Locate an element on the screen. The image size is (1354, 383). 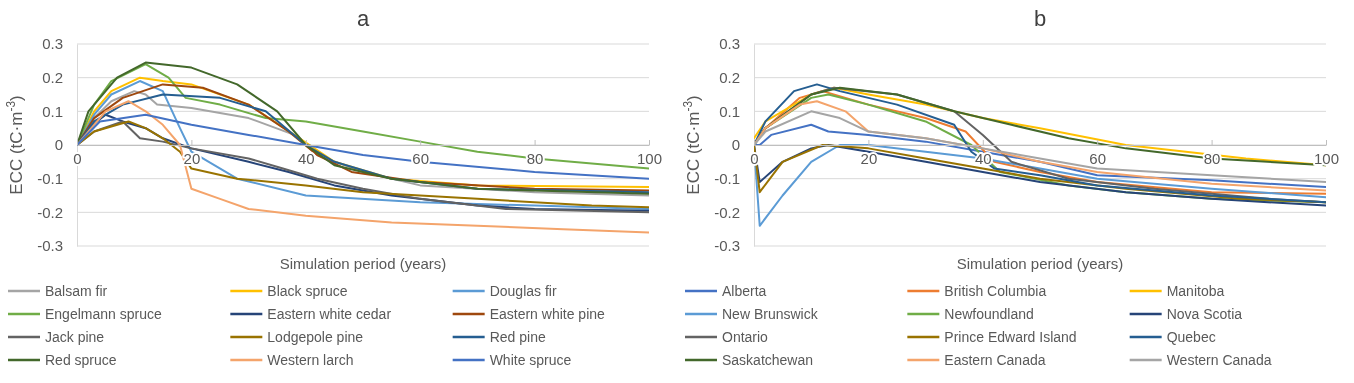
legend-label: Quebec is located at coordinates (1191, 337).